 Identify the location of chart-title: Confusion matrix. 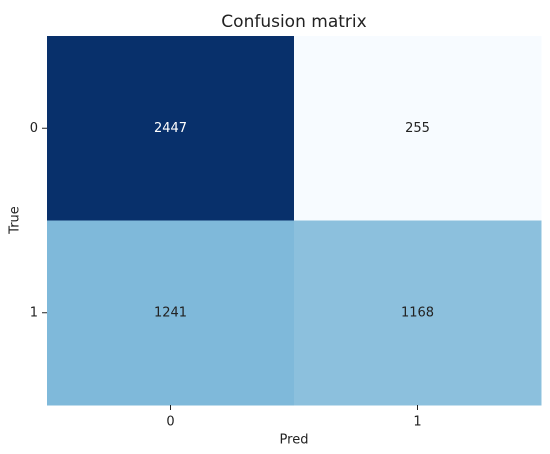
(293, 22).